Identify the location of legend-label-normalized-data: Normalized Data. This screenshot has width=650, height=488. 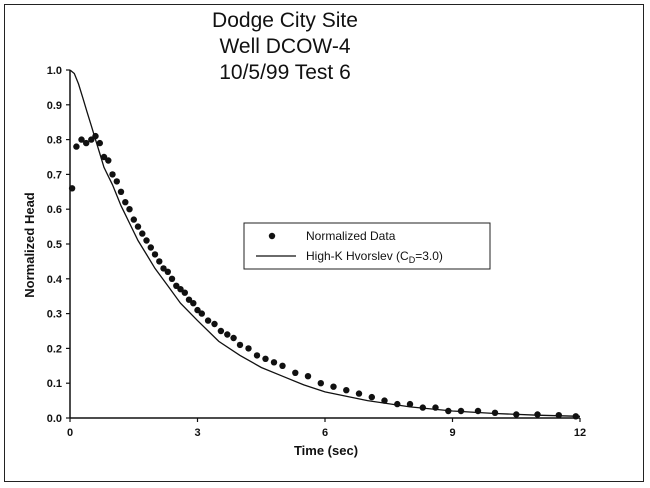
(351, 236).